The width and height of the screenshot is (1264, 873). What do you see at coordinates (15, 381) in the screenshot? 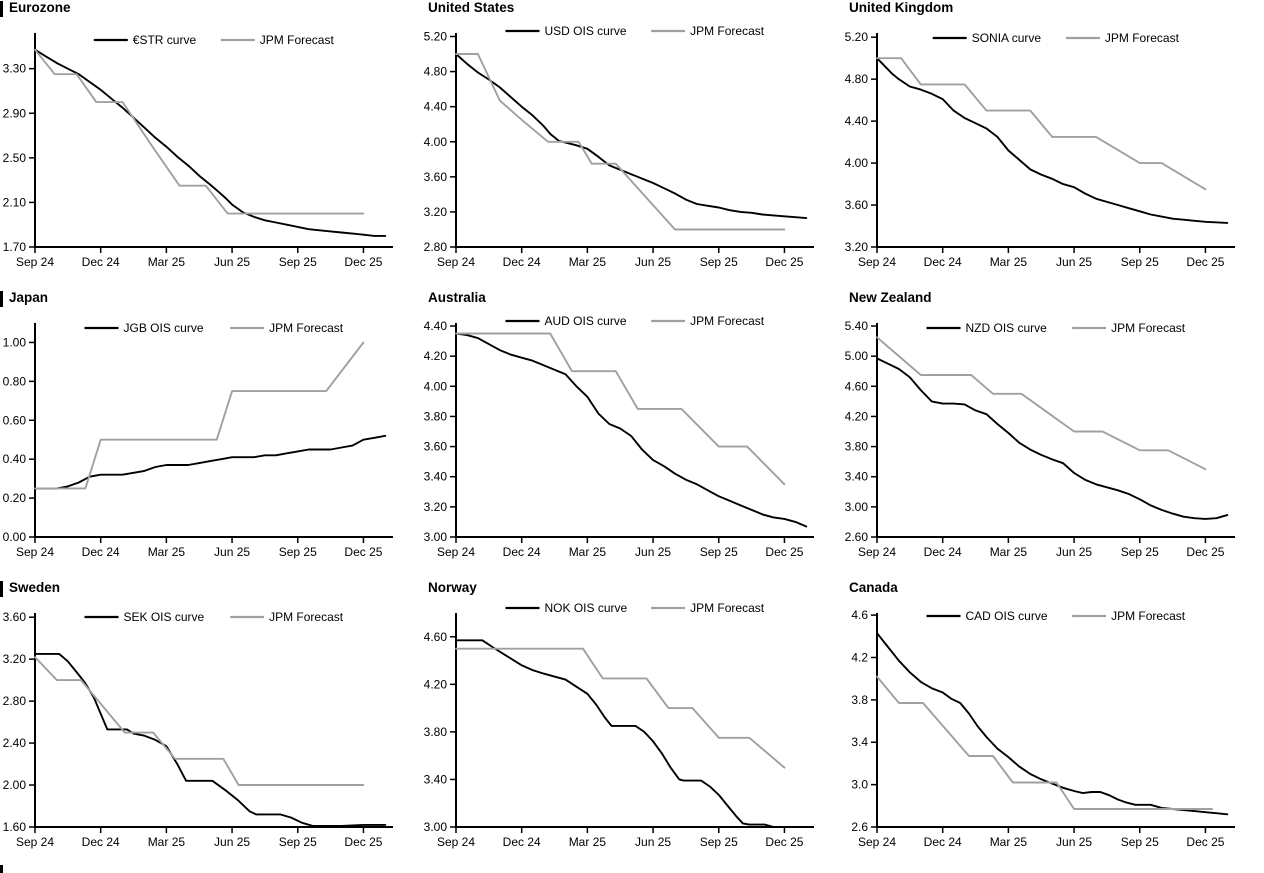
I see `y-tick-label: 0.80` at bounding box center [15, 381].